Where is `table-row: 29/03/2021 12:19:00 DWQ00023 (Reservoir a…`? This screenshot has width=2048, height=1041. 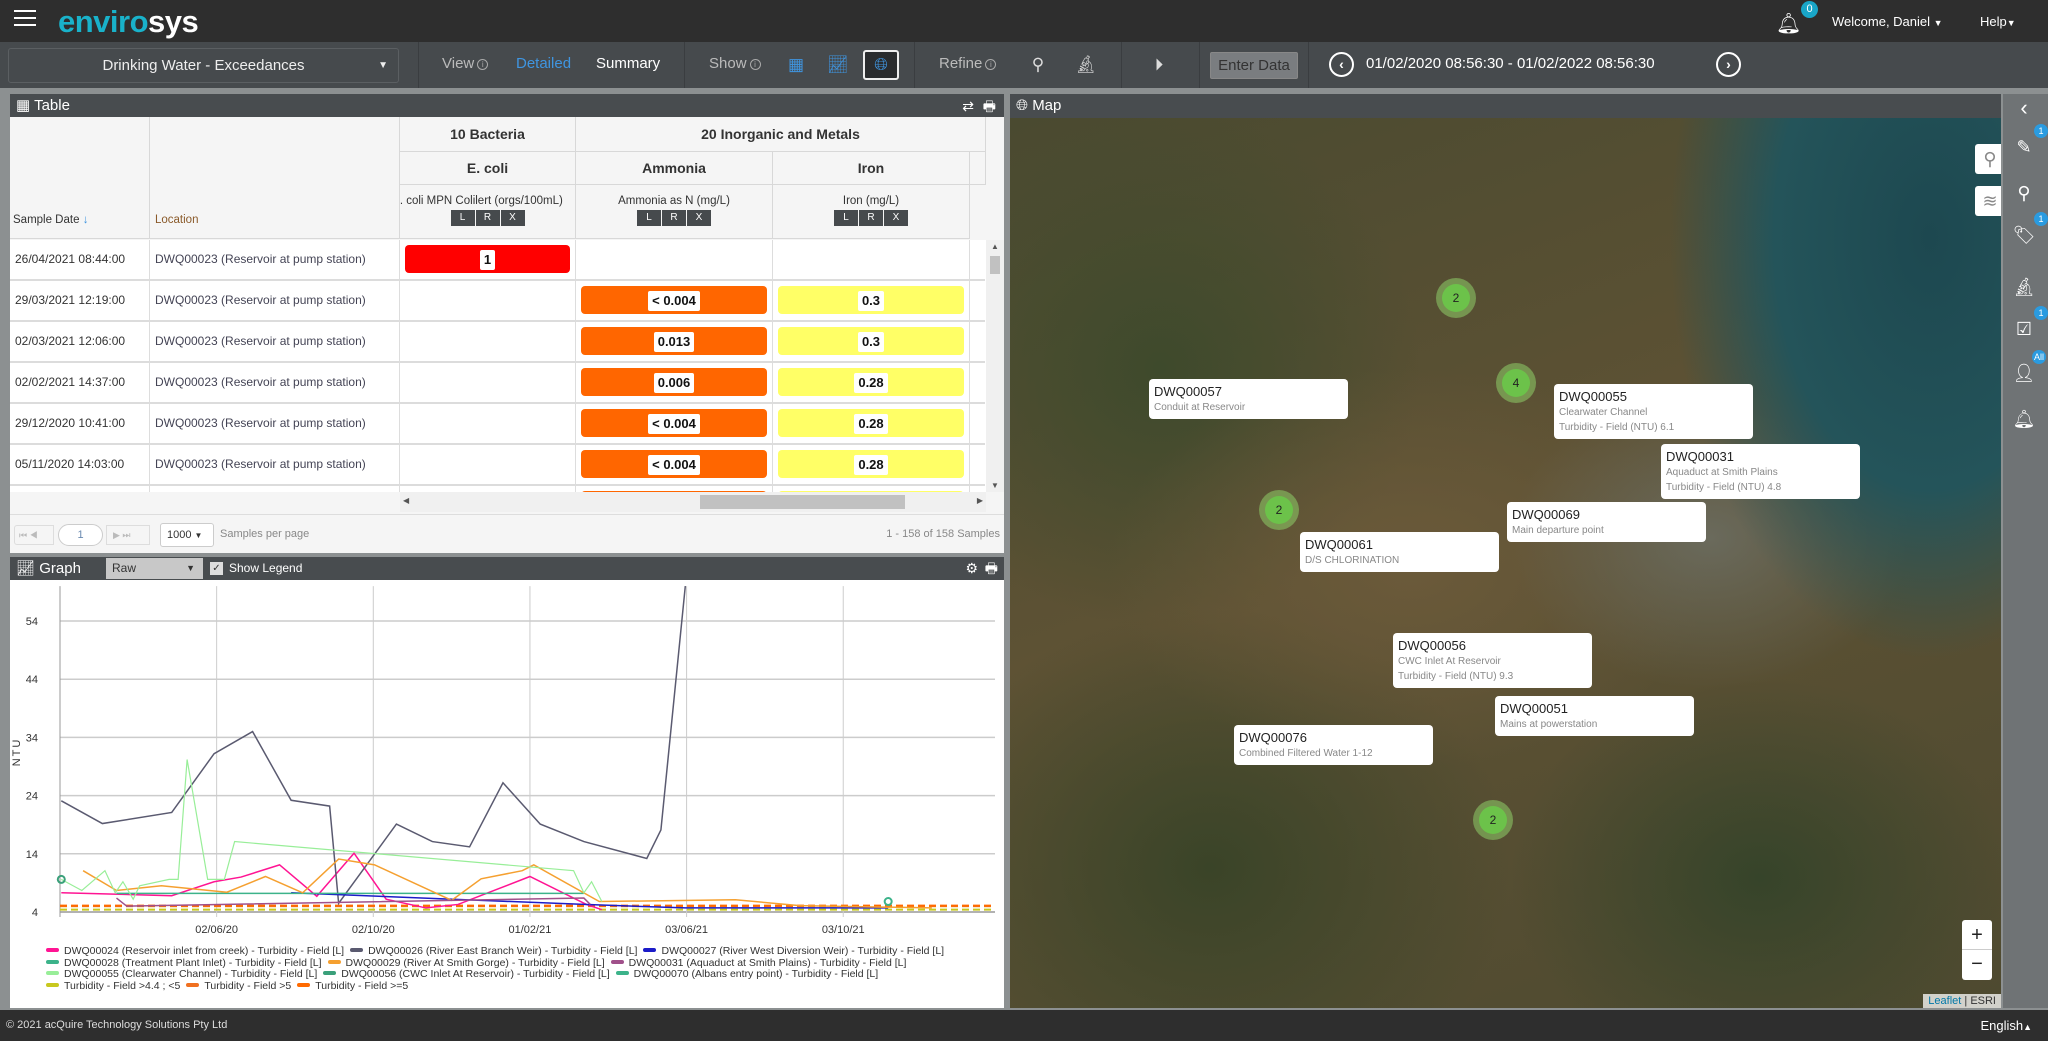
table-row: 29/03/2021 12:19:00 DWQ00023 (Reservoir a… is located at coordinates (497, 301).